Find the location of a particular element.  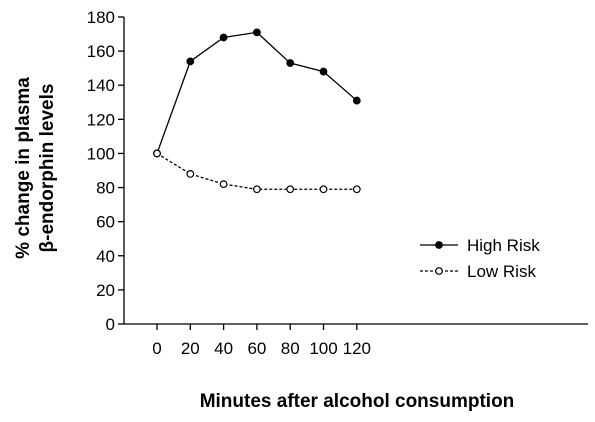

legend-label-low-risk: Low Risk is located at coordinates (501, 271).